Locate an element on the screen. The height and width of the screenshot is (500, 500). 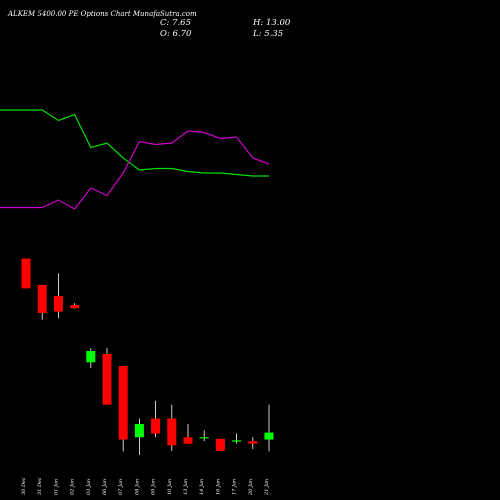
x-tick-label: 06 Jan is located at coordinates (105, 487).